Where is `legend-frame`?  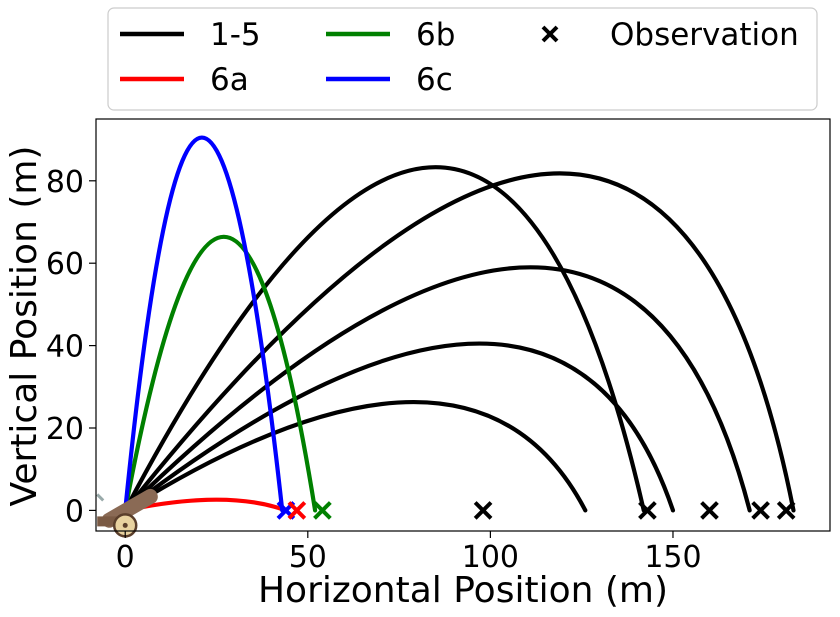 legend-frame is located at coordinates (462, 59).